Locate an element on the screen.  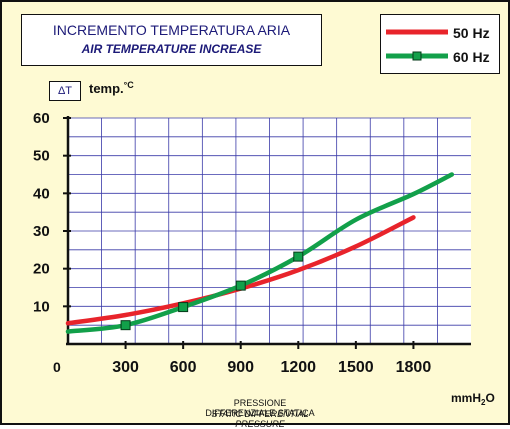
x-tick-label: 300 is located at coordinates (125, 367).